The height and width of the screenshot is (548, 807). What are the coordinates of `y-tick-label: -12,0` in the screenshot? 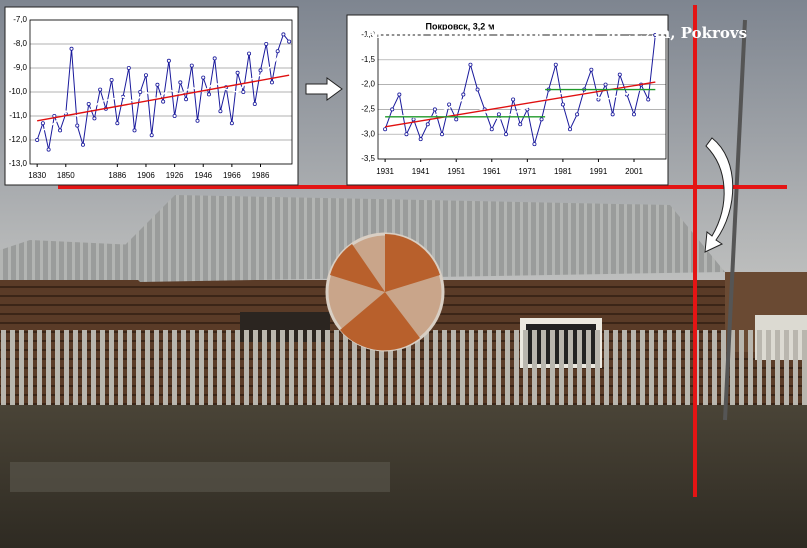 It's located at (18, 139).